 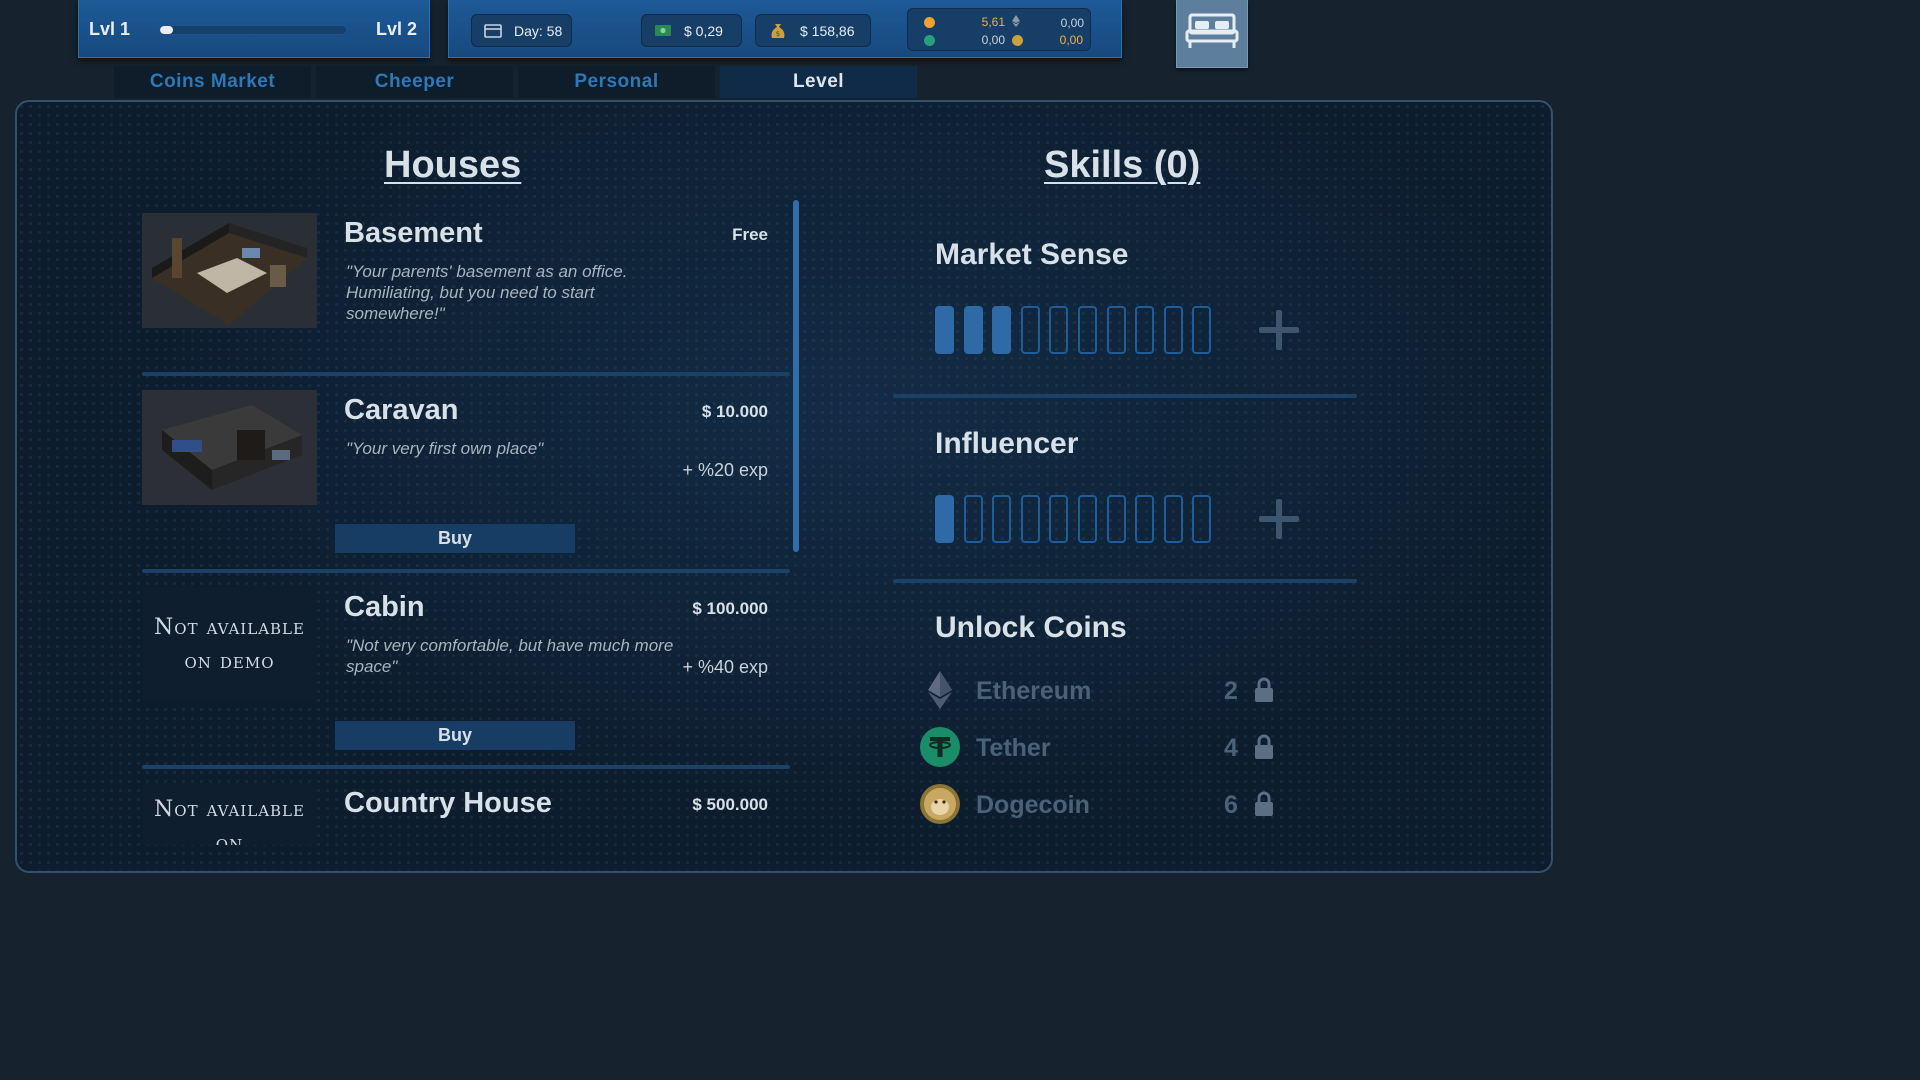 What do you see at coordinates (167, 30) in the screenshot?
I see `xp-progress-fill` at bounding box center [167, 30].